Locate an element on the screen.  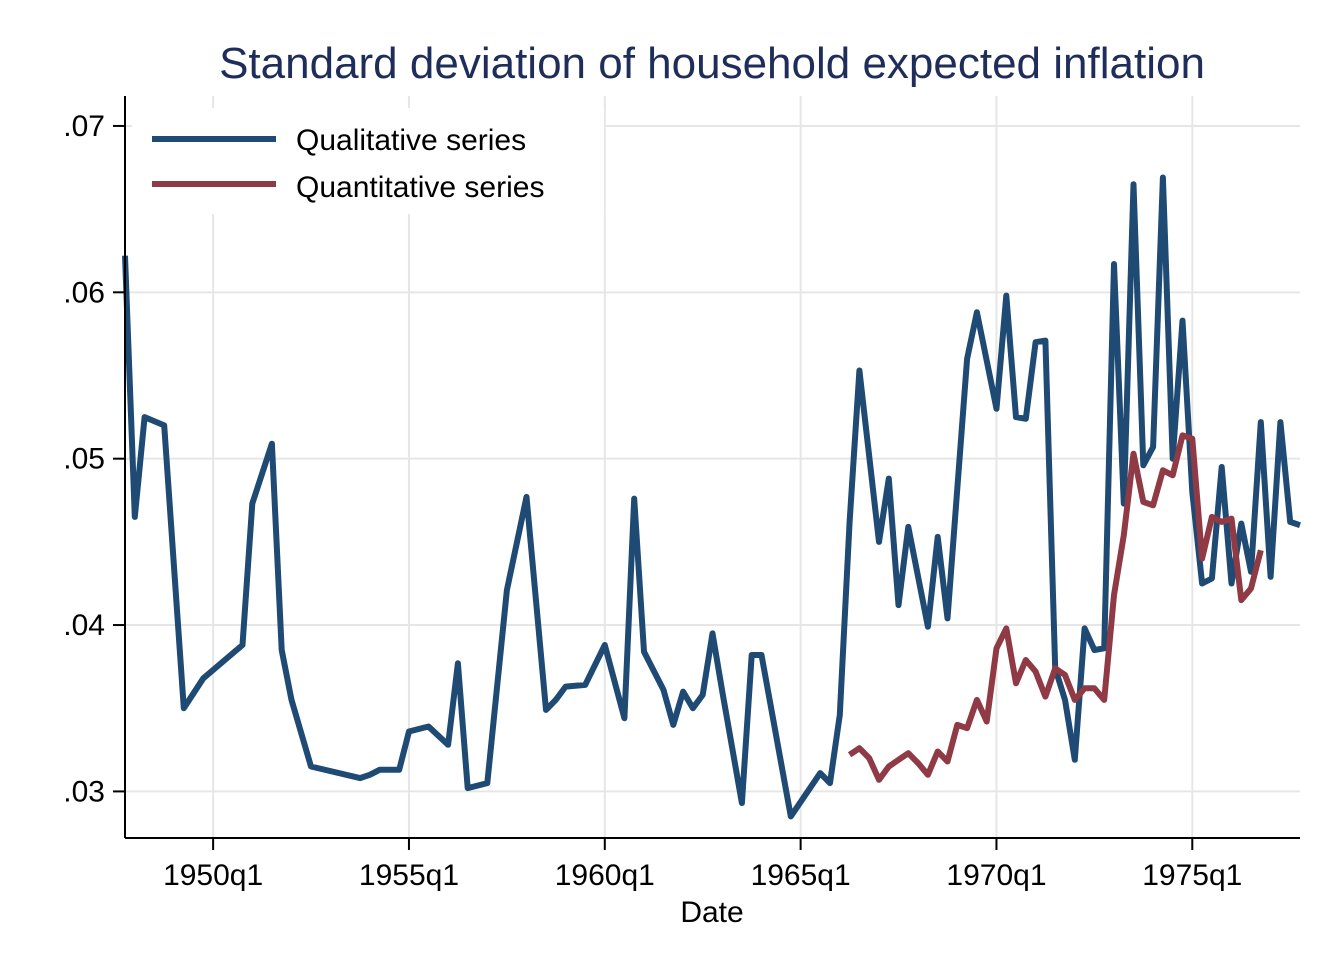
legend-box is located at coordinates (368, 161).